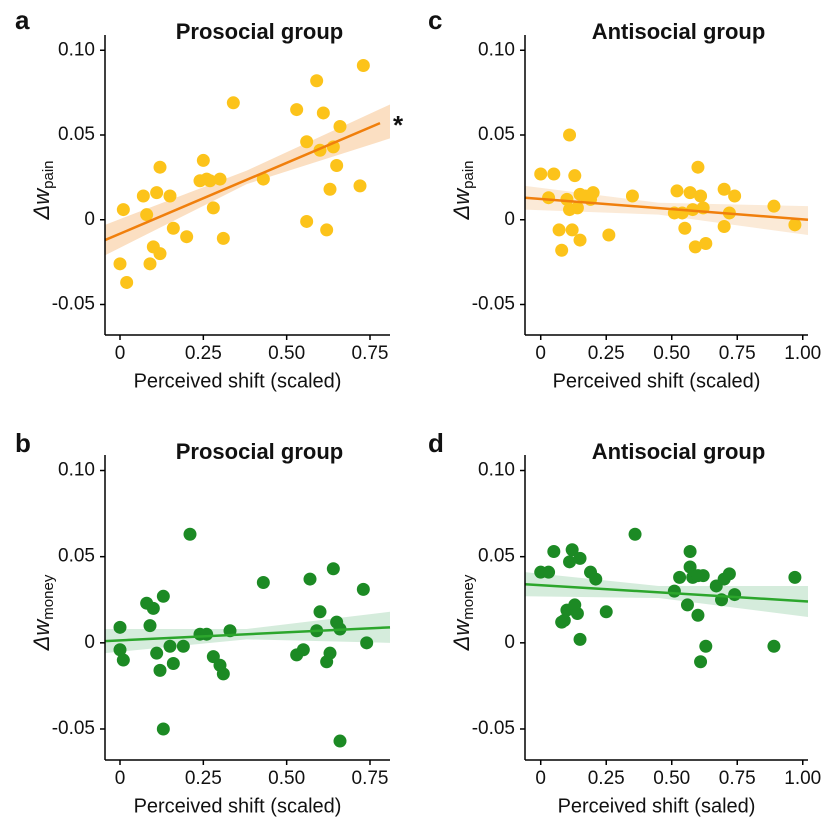 This screenshot has height=817, width=822. Describe the element at coordinates (48, 174) in the screenshot. I see `y-axis-label-sub: pain` at that location.